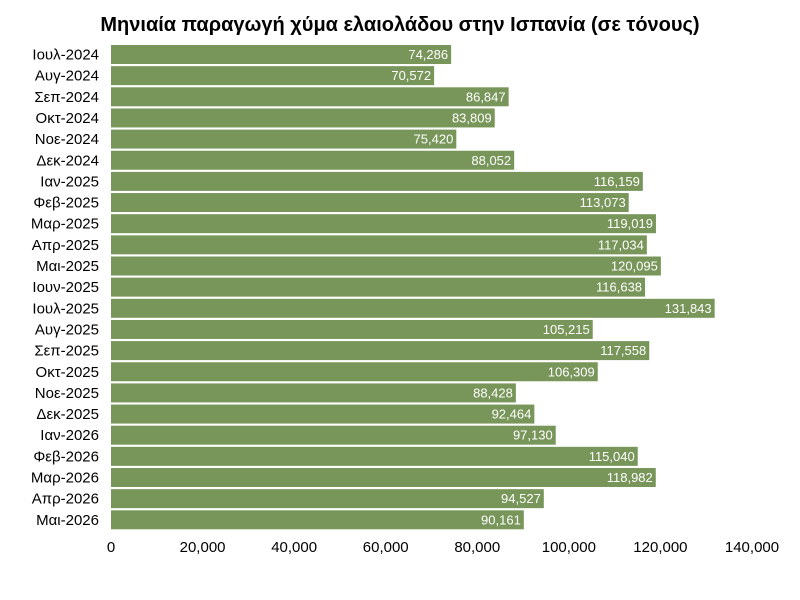 Image resolution: width=800 pixels, height=600 pixels. I want to click on bar-value-label: 70,572, so click(411, 75).